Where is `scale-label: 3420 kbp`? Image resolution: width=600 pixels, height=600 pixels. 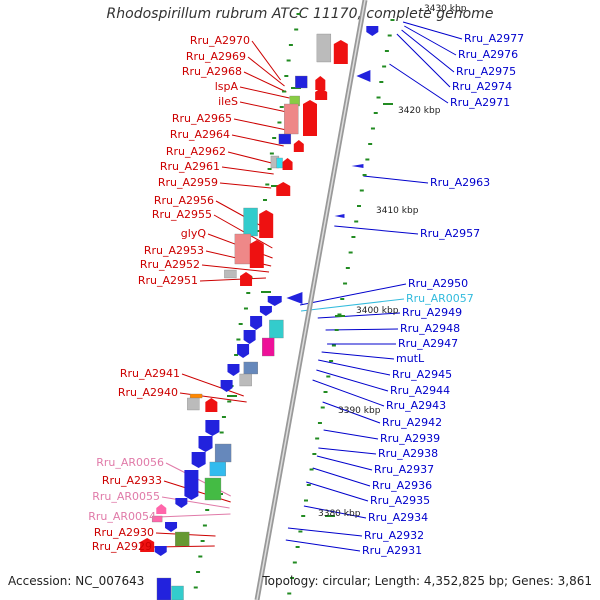 scale-label: 3420 kbp is located at coordinates (419, 111).